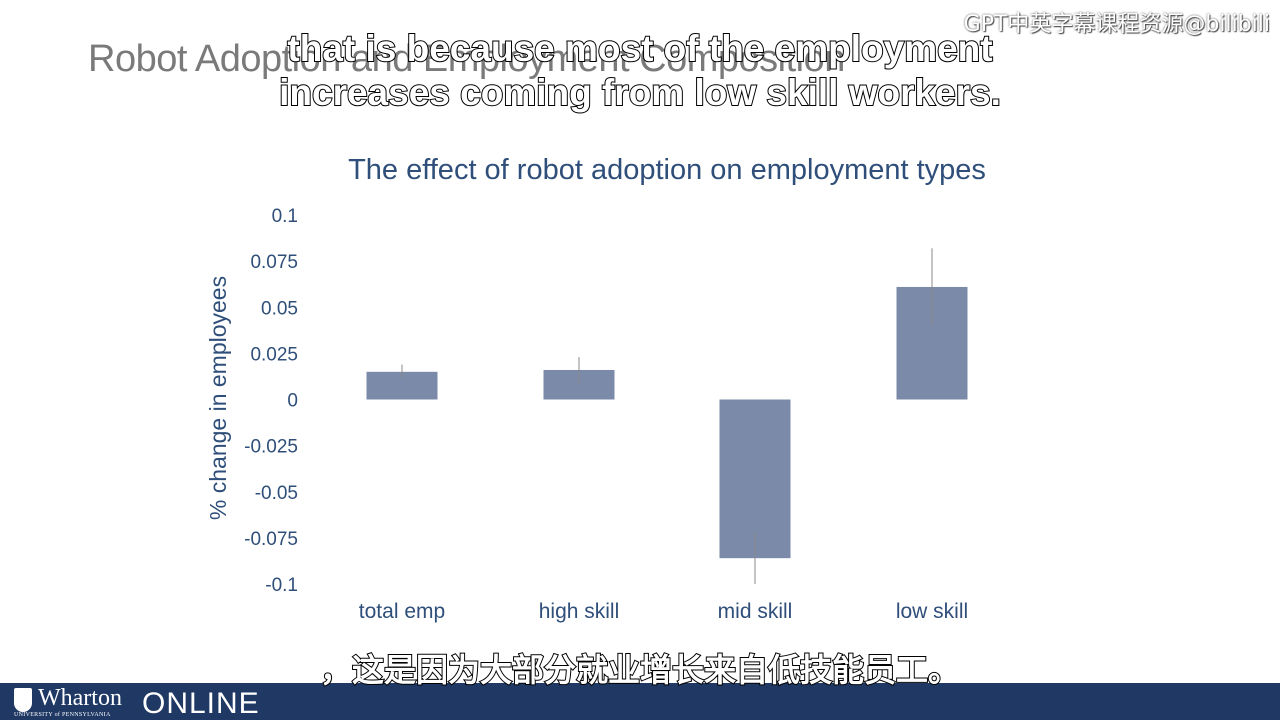  I want to click on y-tick-label: 0.025, so click(274, 354).